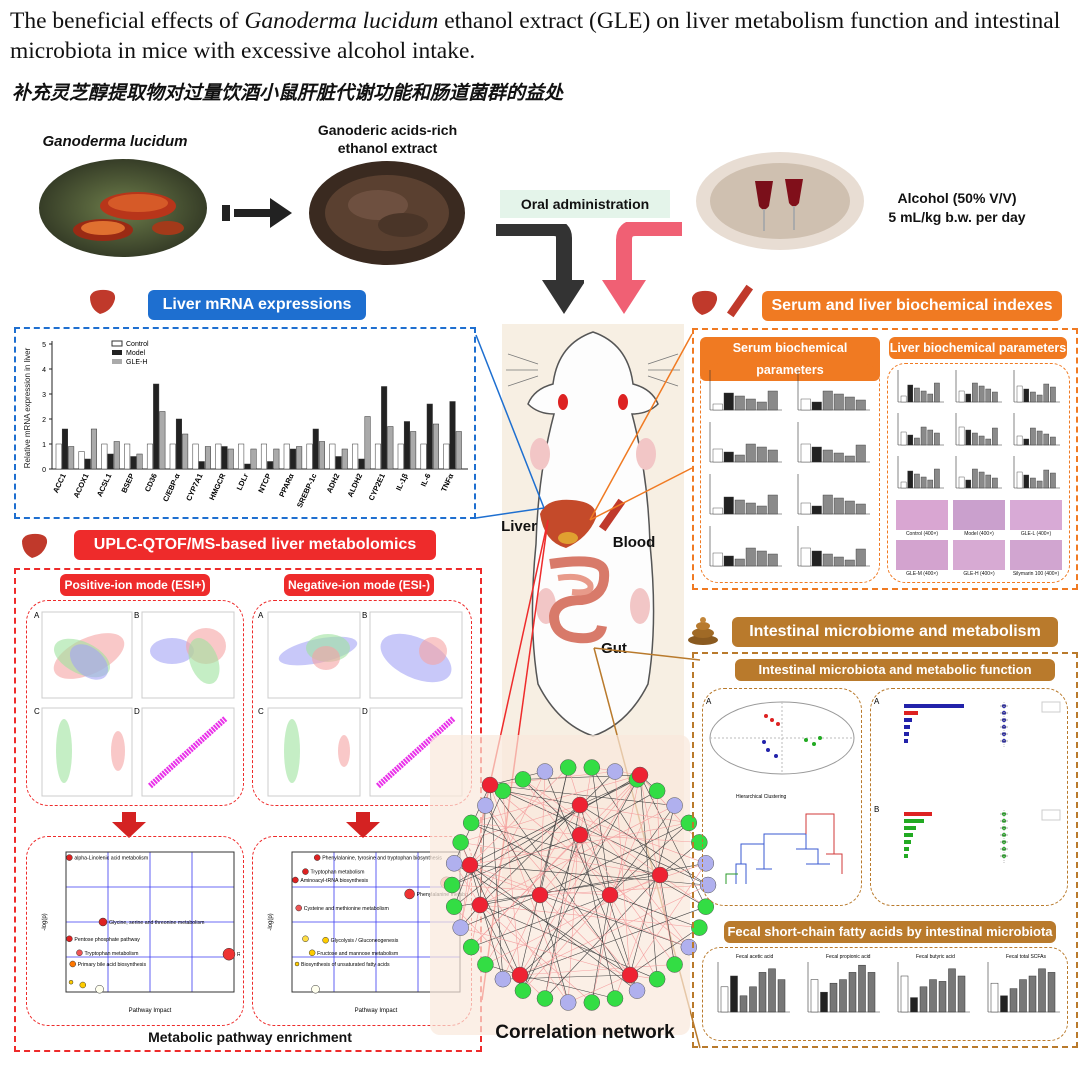 The height and width of the screenshot is (1068, 1092). I want to click on pos-pathway-panel, so click(135, 931).